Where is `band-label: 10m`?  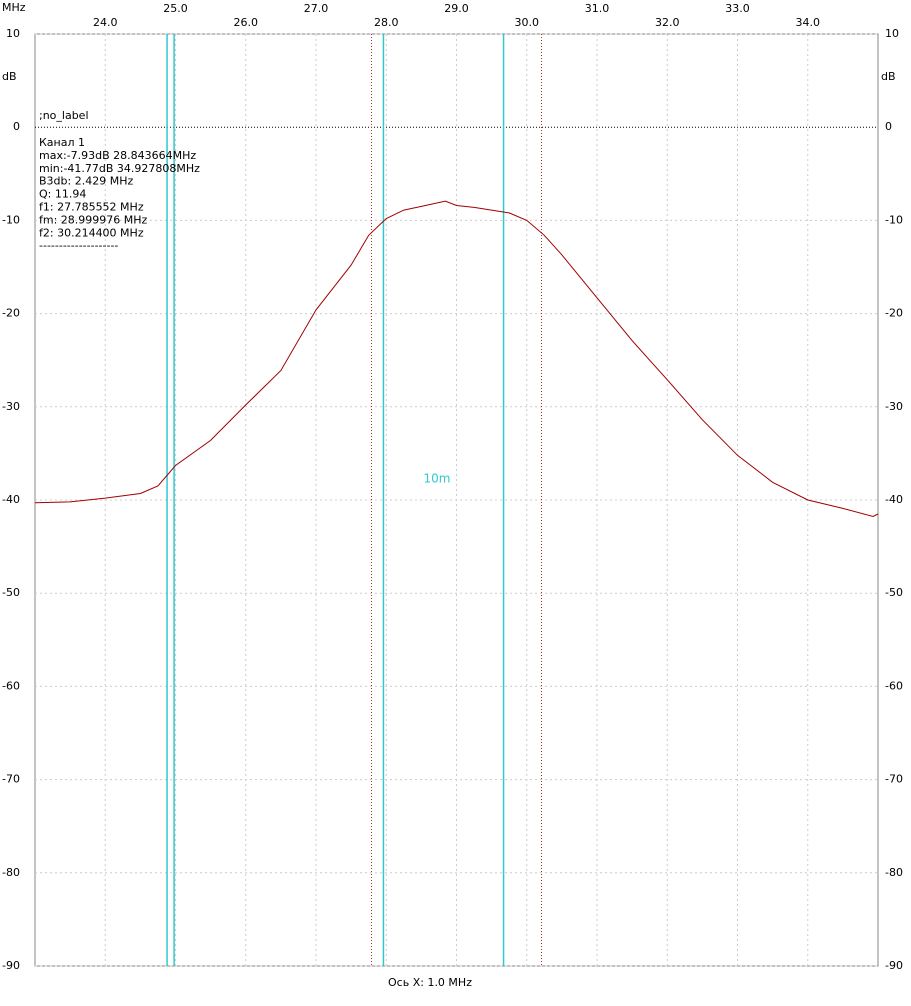
band-label: 10m is located at coordinates (437, 479).